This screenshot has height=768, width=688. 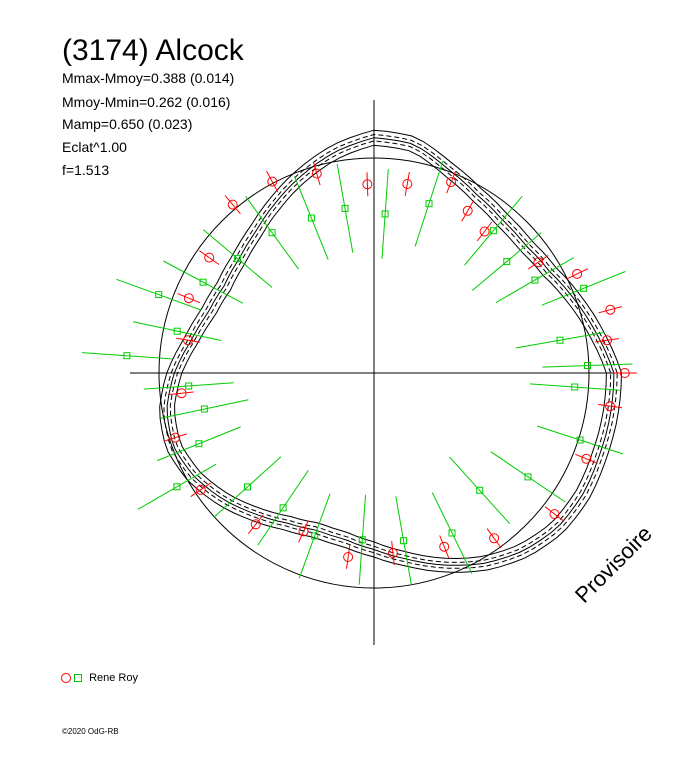 I want to click on chart-title: (3174) Alcock, so click(x=153, y=50).